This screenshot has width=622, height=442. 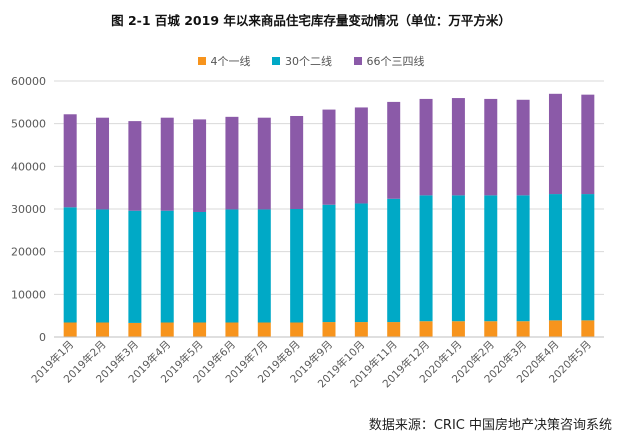 I want to click on legend-label-tier3: 66个三四线, so click(x=395, y=61).